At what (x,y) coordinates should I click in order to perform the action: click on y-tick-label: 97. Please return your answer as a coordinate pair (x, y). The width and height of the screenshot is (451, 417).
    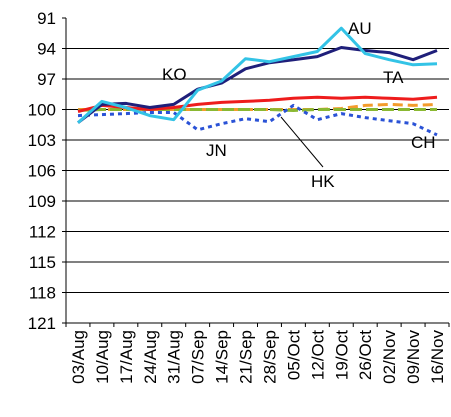
    Looking at the image, I should click on (46, 79).